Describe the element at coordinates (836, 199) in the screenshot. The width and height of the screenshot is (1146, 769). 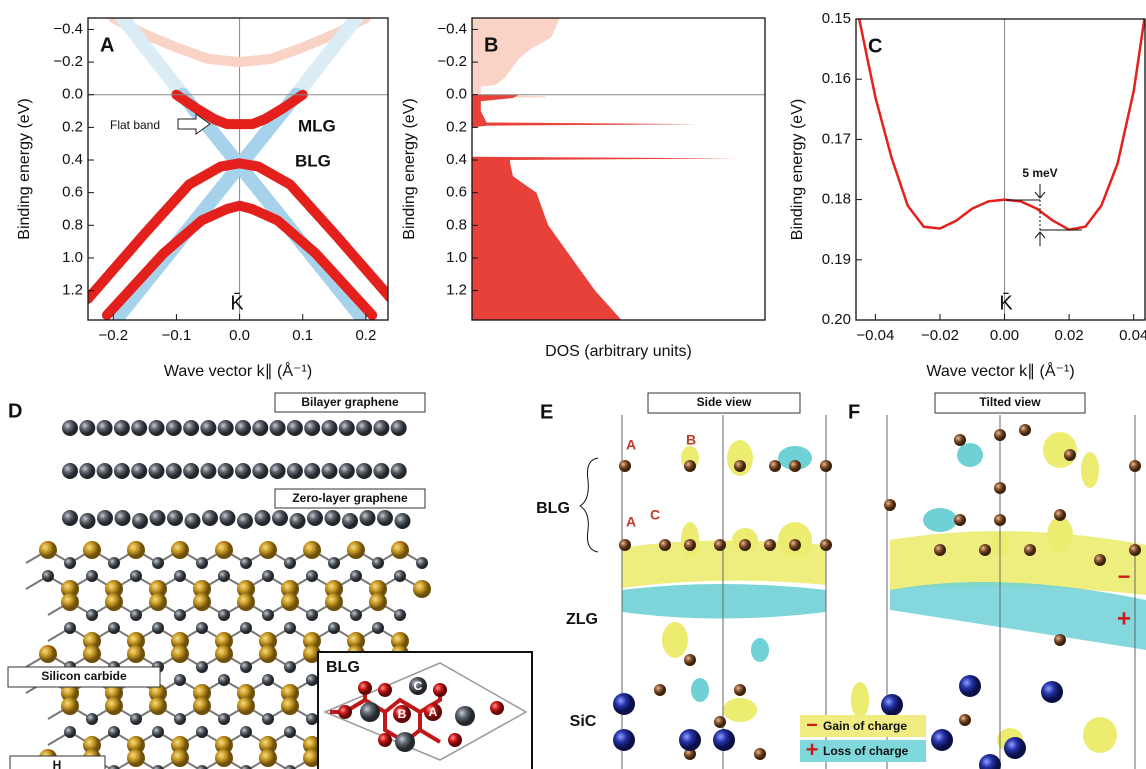
I see `y-tick-label: 0.18` at that location.